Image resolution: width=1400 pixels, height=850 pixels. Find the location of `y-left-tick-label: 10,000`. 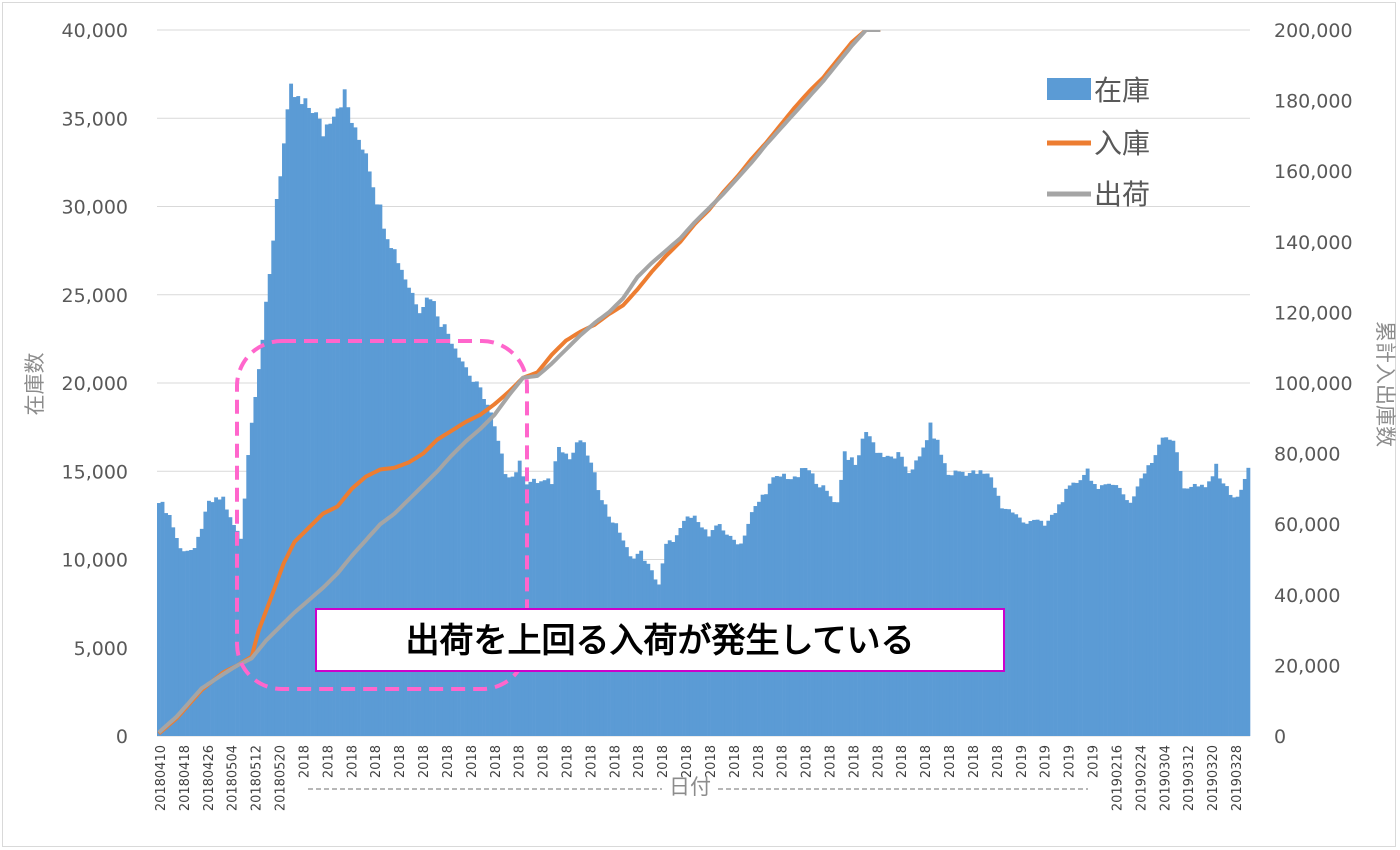

y-left-tick-label: 10,000 is located at coordinates (95, 561).